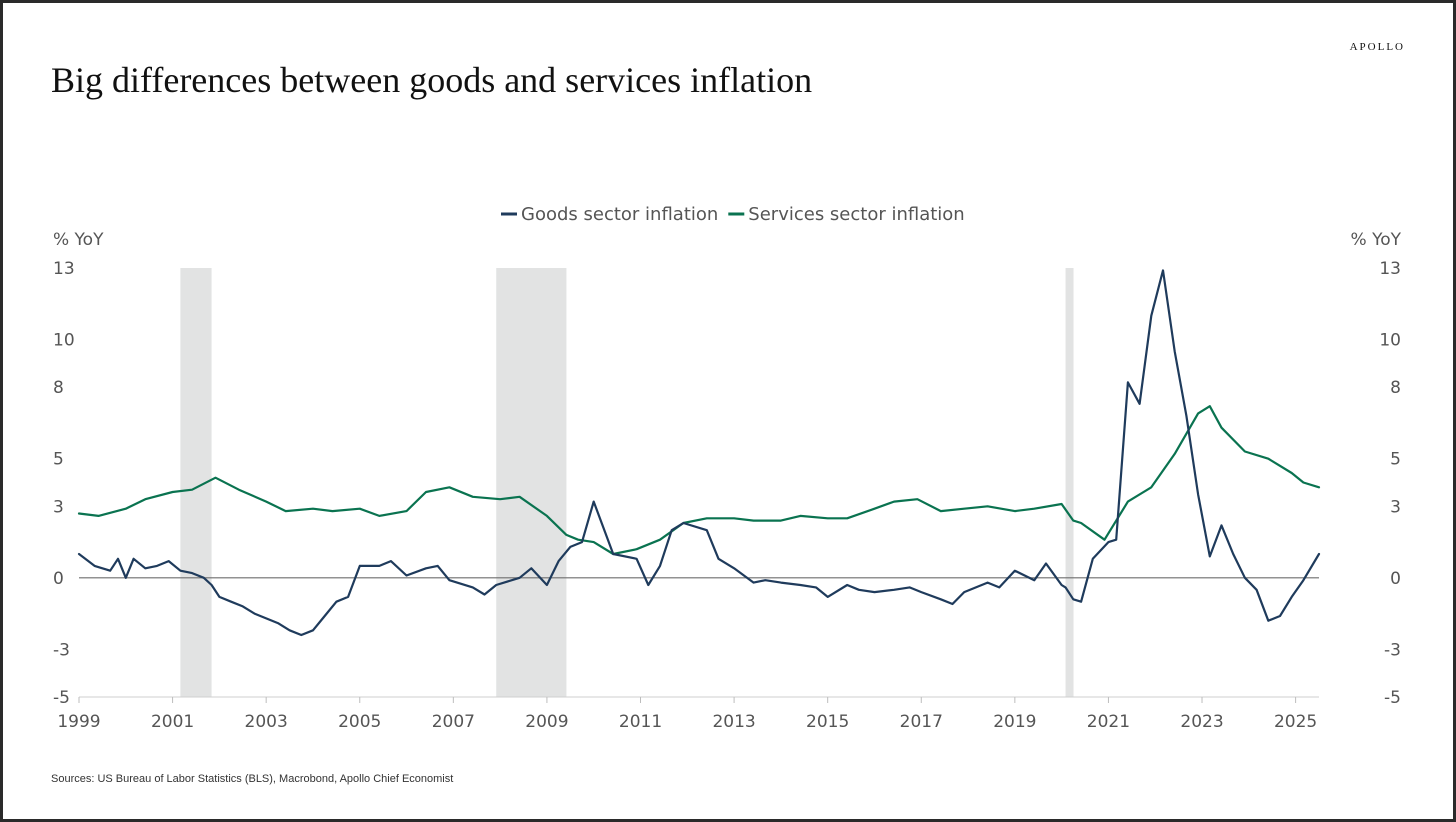 The height and width of the screenshot is (822, 1456). Describe the element at coordinates (58, 507) in the screenshot. I see `y-tick-label-left: 3` at that location.